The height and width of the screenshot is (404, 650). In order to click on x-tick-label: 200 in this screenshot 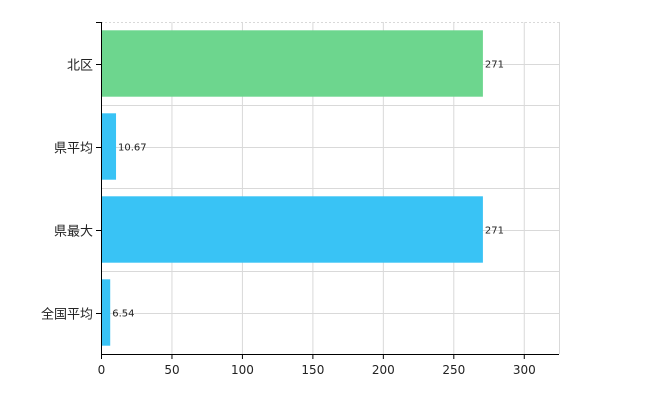, I will do `click(383, 370)`.